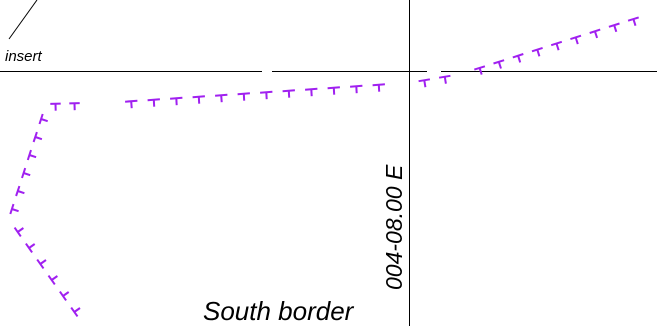 This screenshot has height=326, width=657. Describe the element at coordinates (394, 227) in the screenshot. I see `coordinate-label: 004-08.00 E` at that location.